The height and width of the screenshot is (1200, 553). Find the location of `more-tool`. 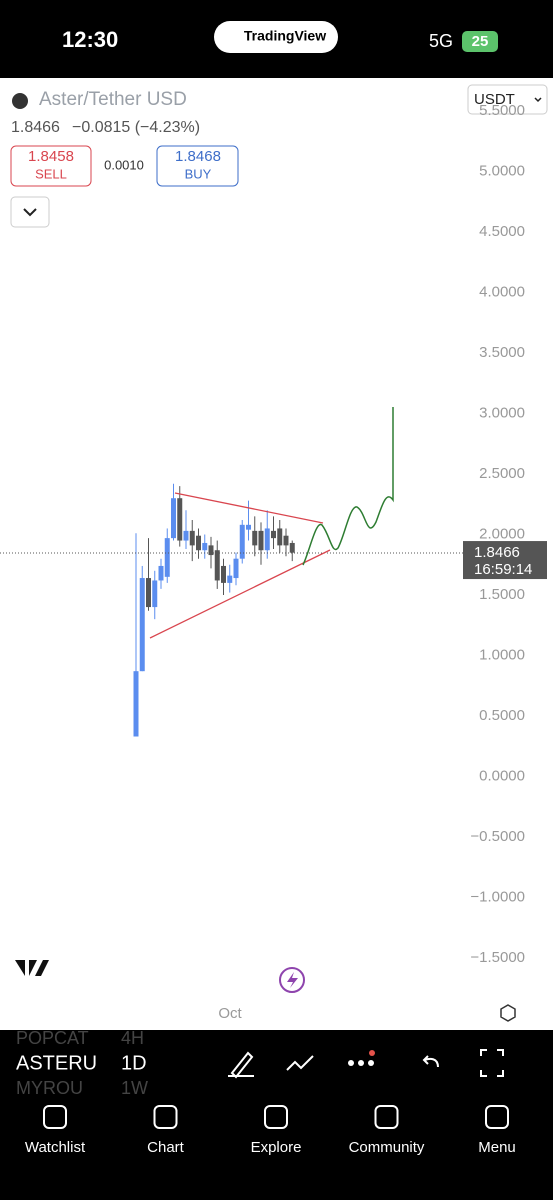

more-tool is located at coordinates (361, 1063).